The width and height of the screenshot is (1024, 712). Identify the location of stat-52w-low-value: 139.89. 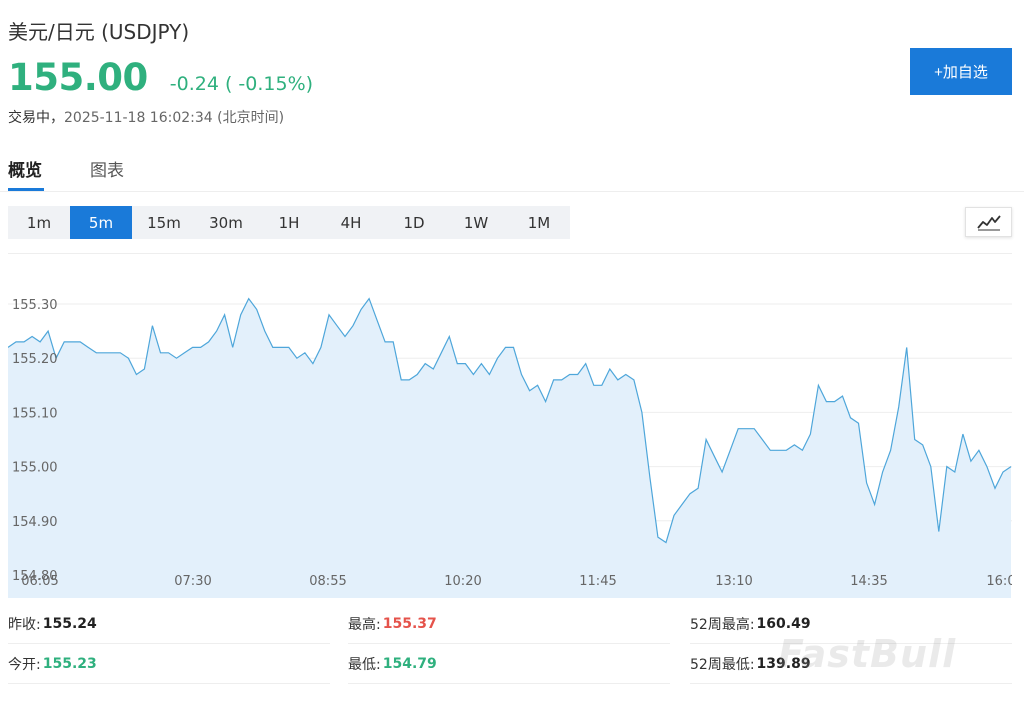
(783, 663).